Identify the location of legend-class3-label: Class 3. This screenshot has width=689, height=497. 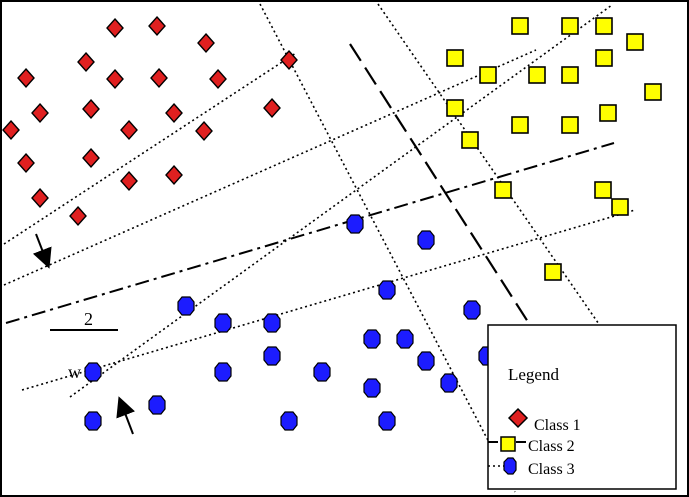
(551, 469).